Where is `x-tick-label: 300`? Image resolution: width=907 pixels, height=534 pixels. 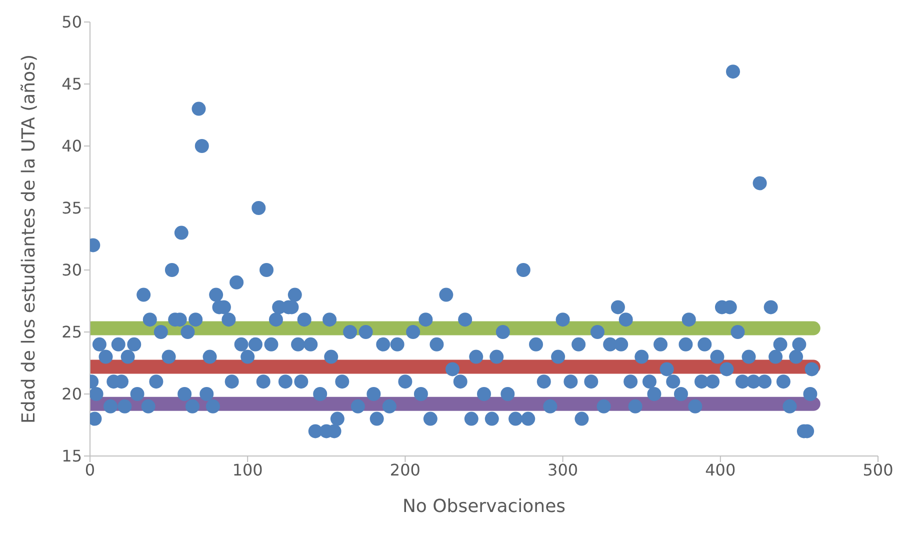 x-tick-label: 300 is located at coordinates (563, 470).